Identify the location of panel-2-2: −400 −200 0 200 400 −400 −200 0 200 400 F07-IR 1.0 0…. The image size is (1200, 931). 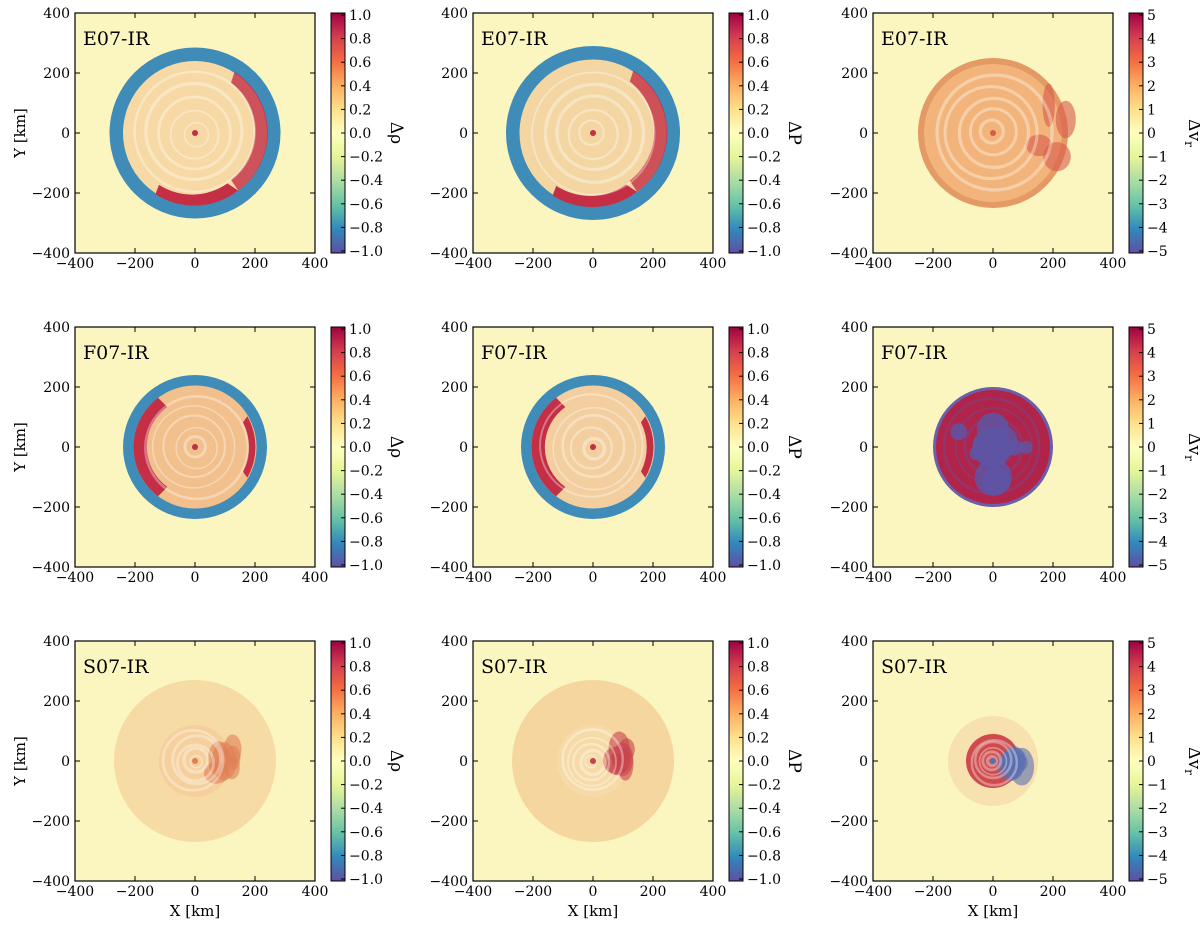
(617, 453).